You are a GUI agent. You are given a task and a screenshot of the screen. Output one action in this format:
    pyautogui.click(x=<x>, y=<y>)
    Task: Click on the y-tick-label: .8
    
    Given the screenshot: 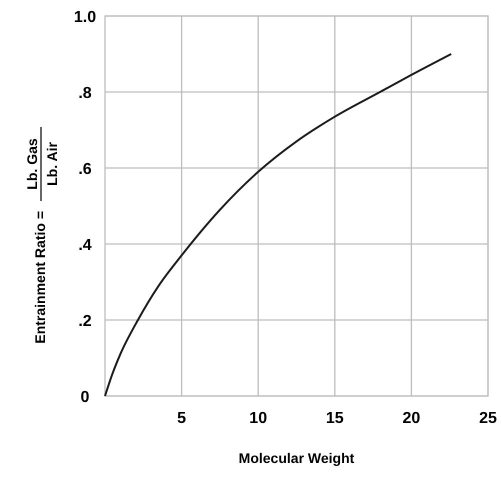 What is the action you would take?
    pyautogui.click(x=85, y=93)
    